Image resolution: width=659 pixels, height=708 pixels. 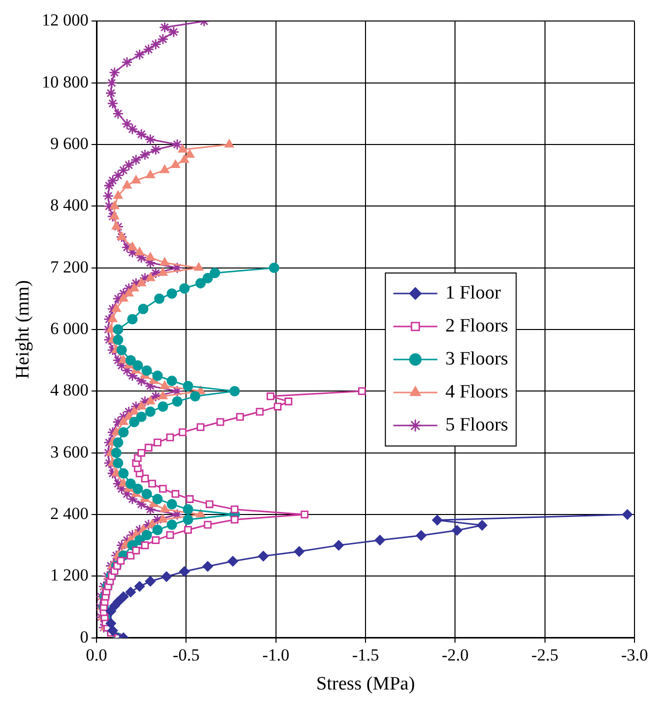 I want to click on legend-label: 1 Floor, so click(x=473, y=293).